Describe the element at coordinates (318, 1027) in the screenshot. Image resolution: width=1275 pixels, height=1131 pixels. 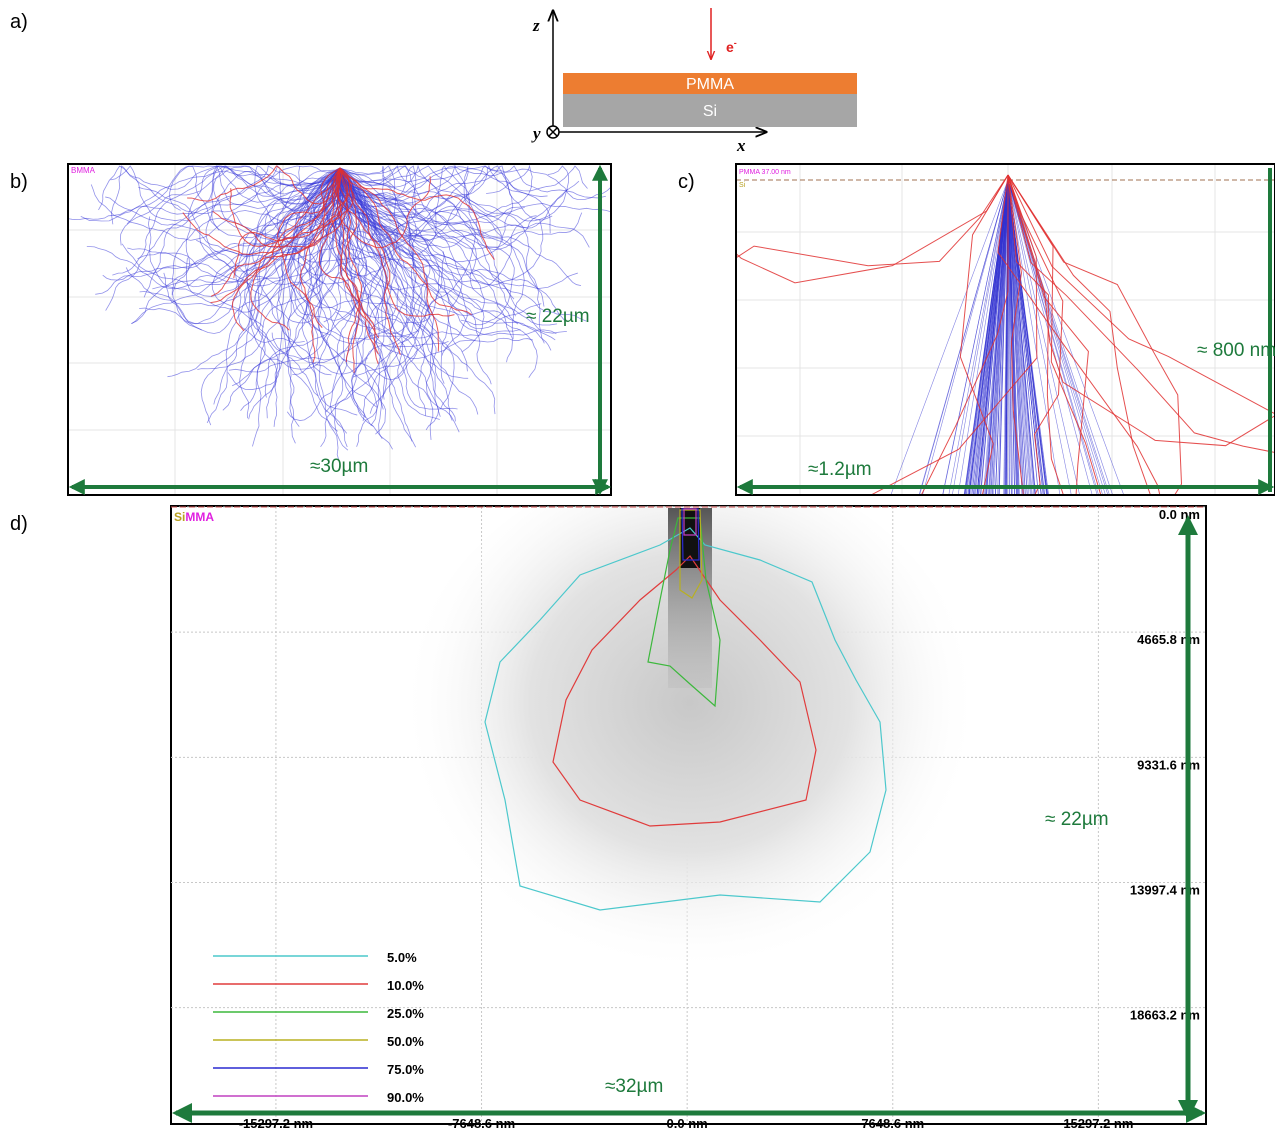
I see `legend: 5.0% 10.0% 25.0% 50.0% 75.0% 90.0%` at that location.